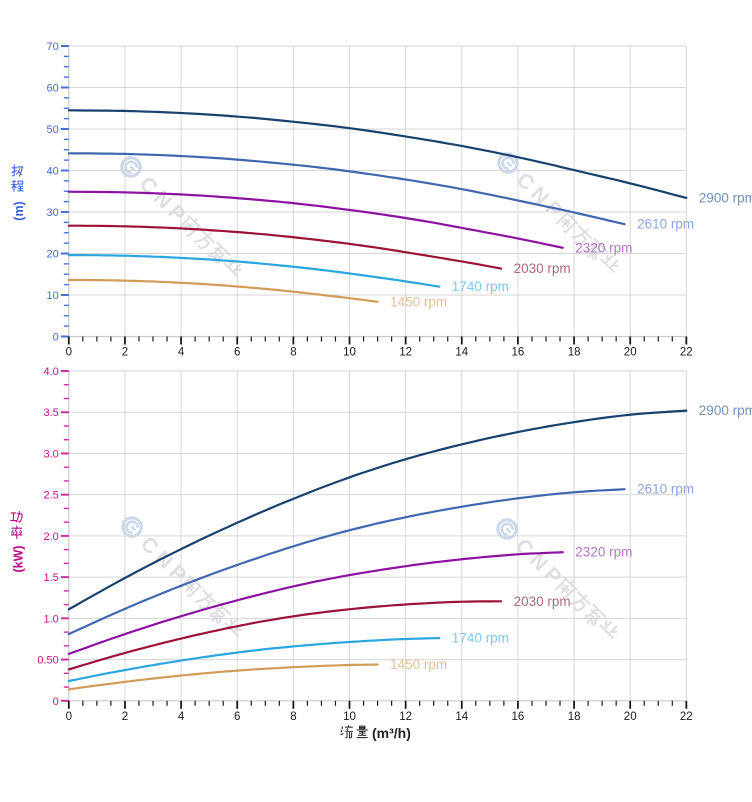  Describe the element at coordinates (391, 733) in the screenshot. I see `svg-text: (m³/h)` at that location.